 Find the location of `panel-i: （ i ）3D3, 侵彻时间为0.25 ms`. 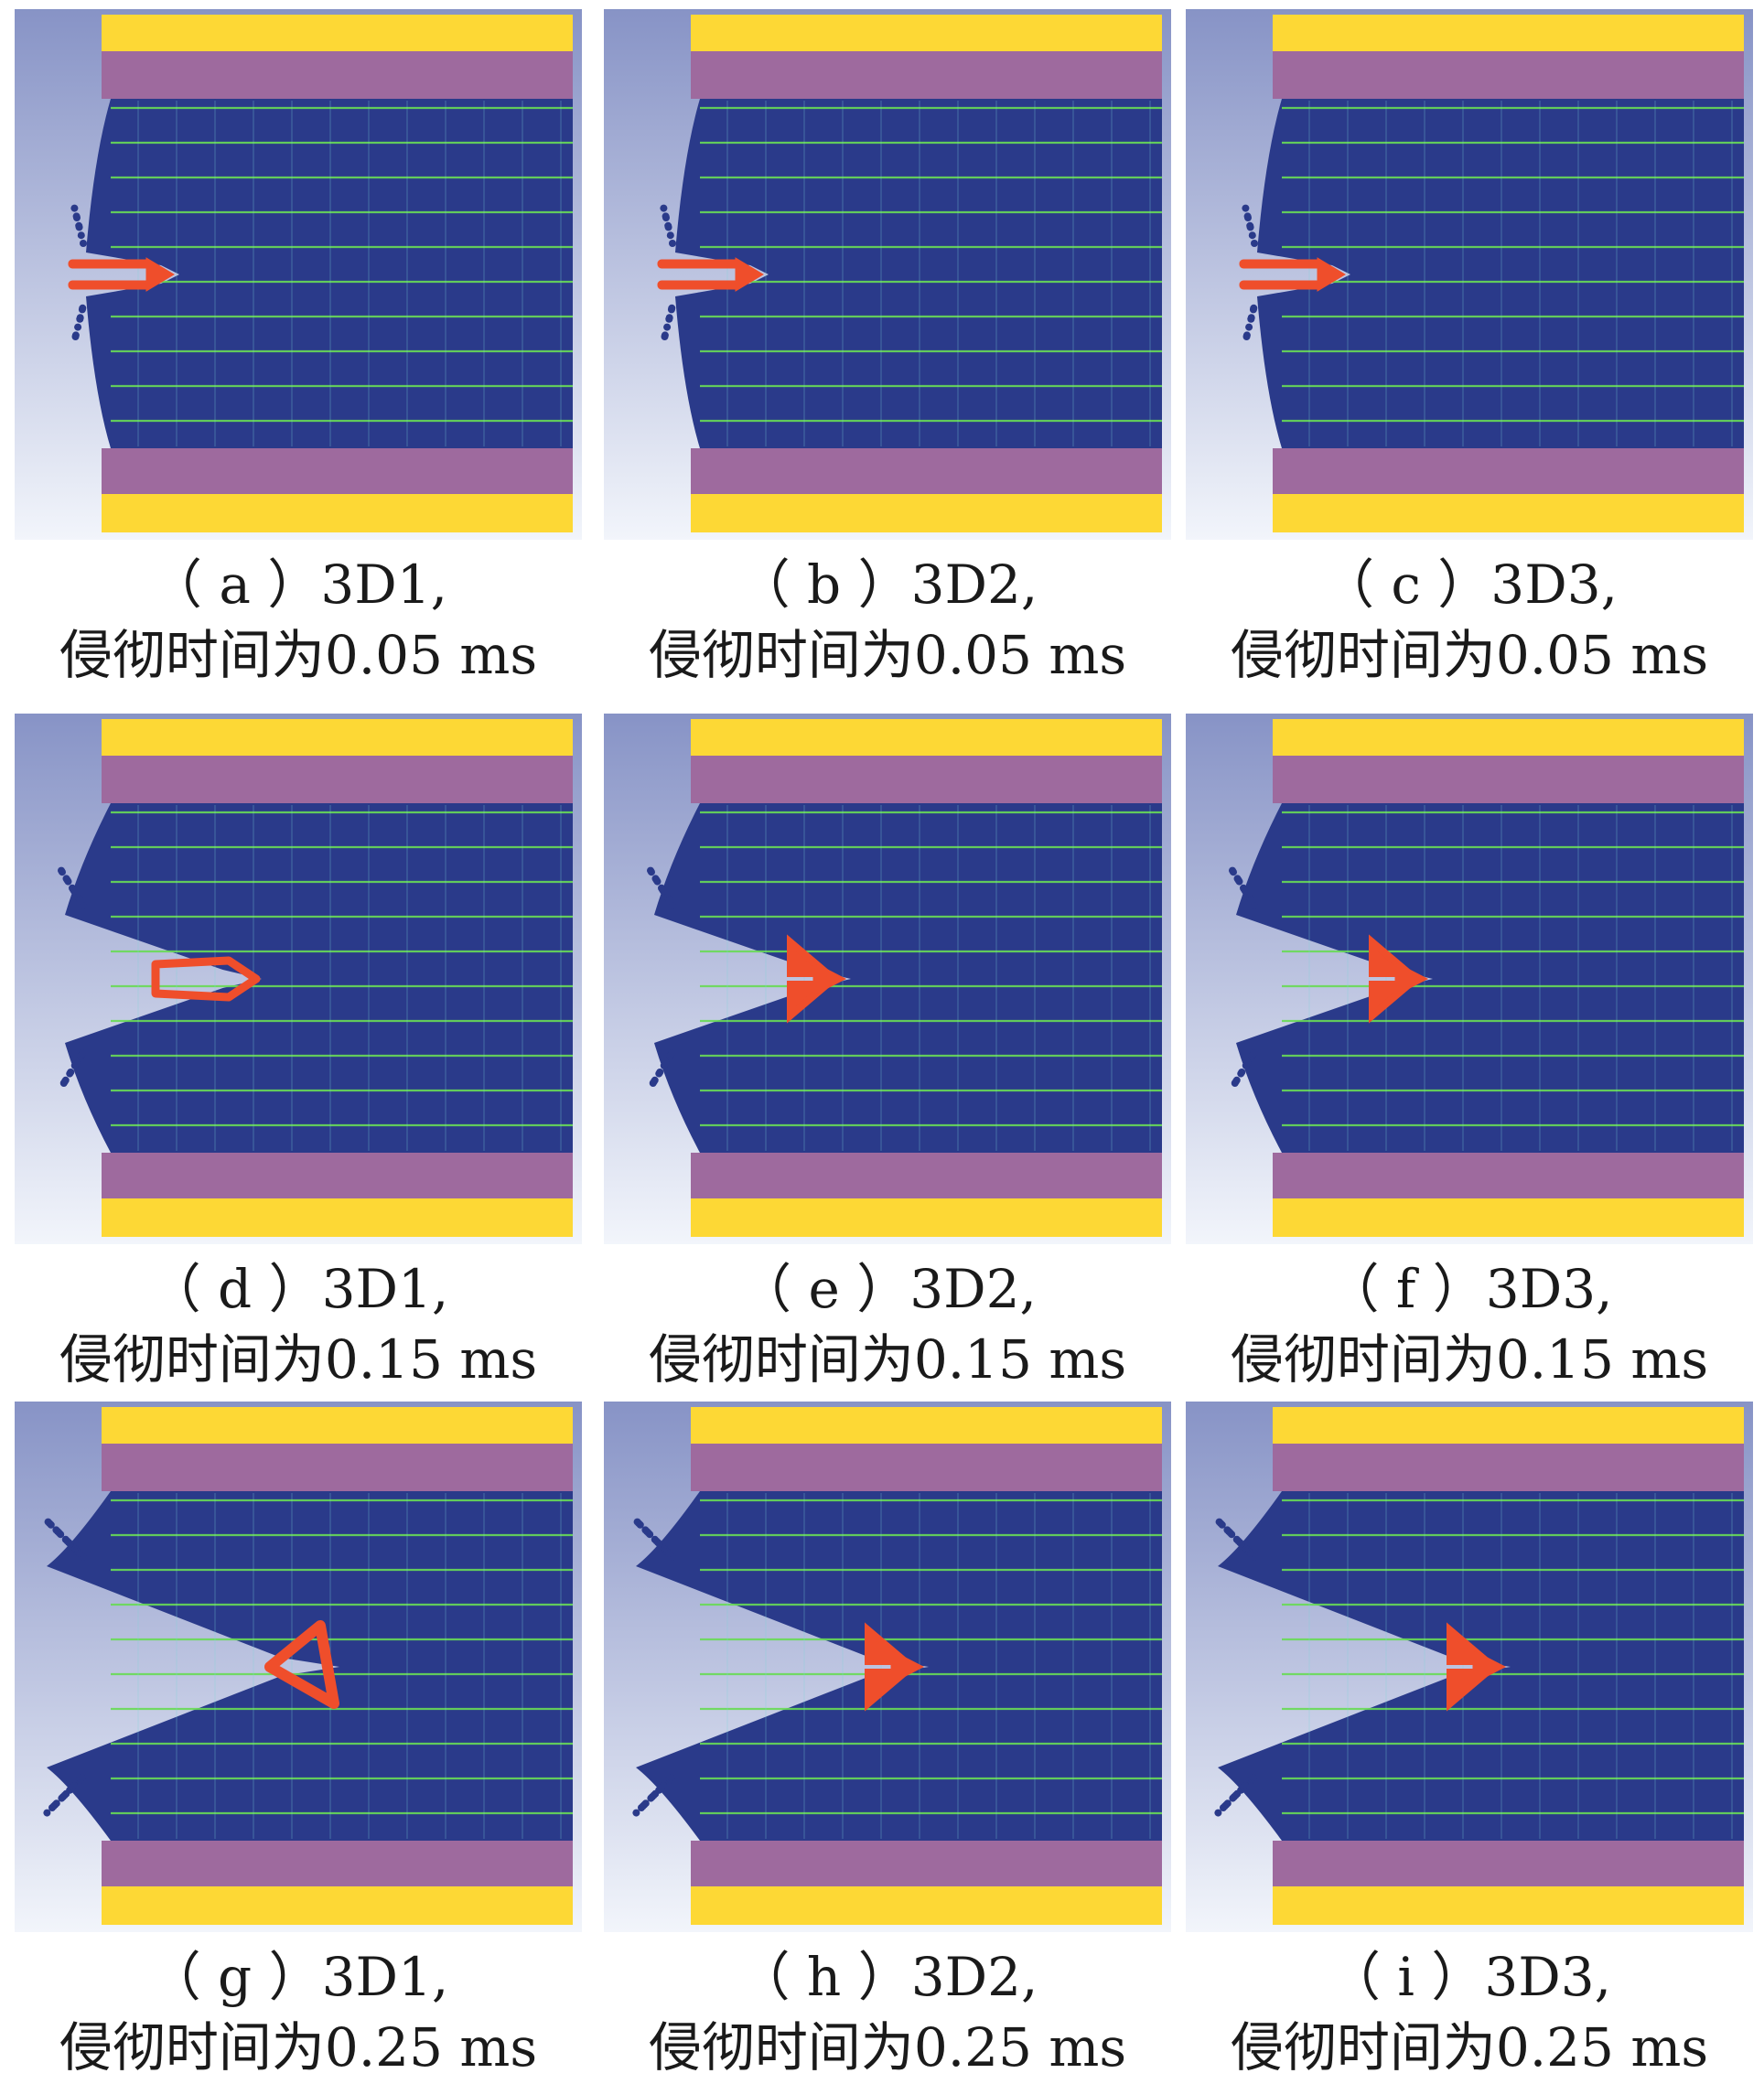

panel-i: （ i ）3D3, 侵彻时间为0.25 ms is located at coordinates (1469, 1740).